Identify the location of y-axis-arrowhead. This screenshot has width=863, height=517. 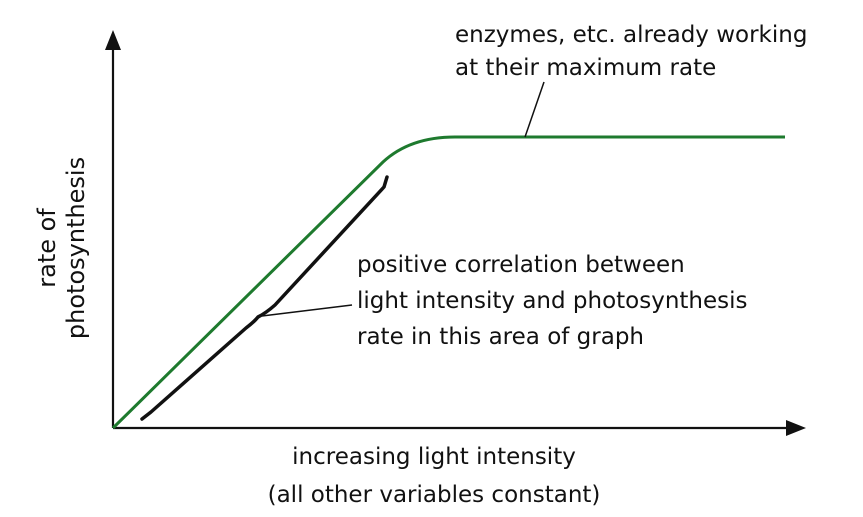
(113, 40).